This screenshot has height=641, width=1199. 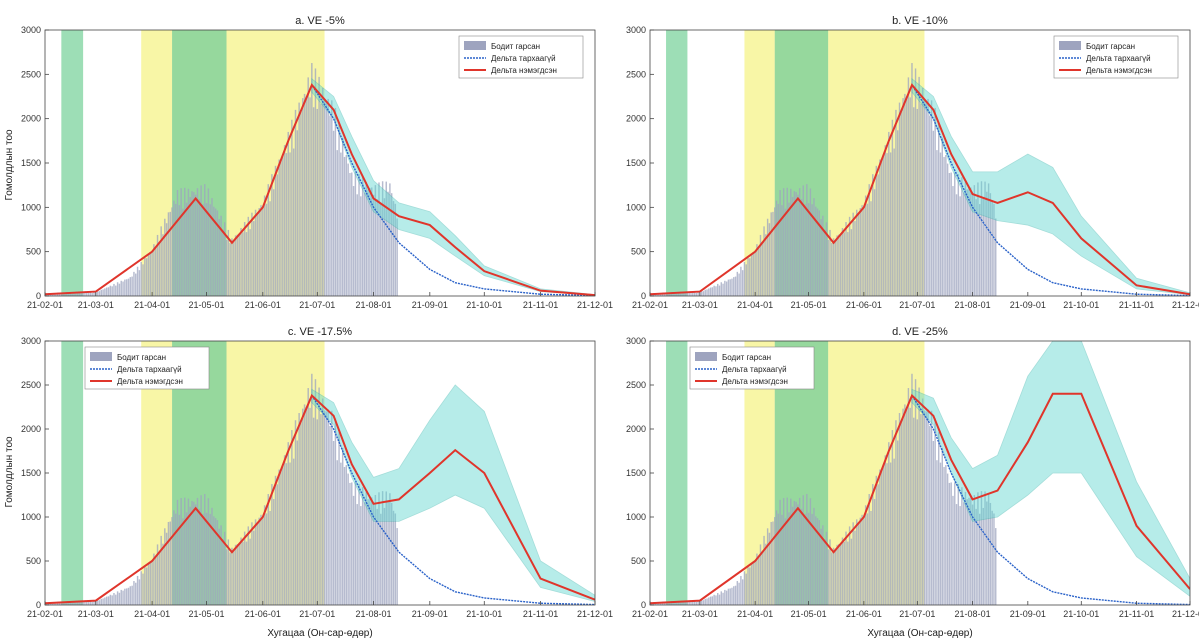 What do you see at coordinates (31, 341) in the screenshot?
I see `y-tick-label: 3000` at bounding box center [31, 341].